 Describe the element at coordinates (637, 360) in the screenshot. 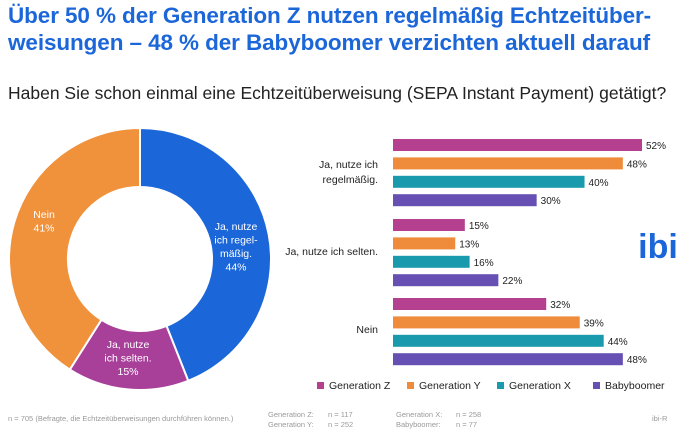

I see `bar-value-label-2-3: 48%` at that location.